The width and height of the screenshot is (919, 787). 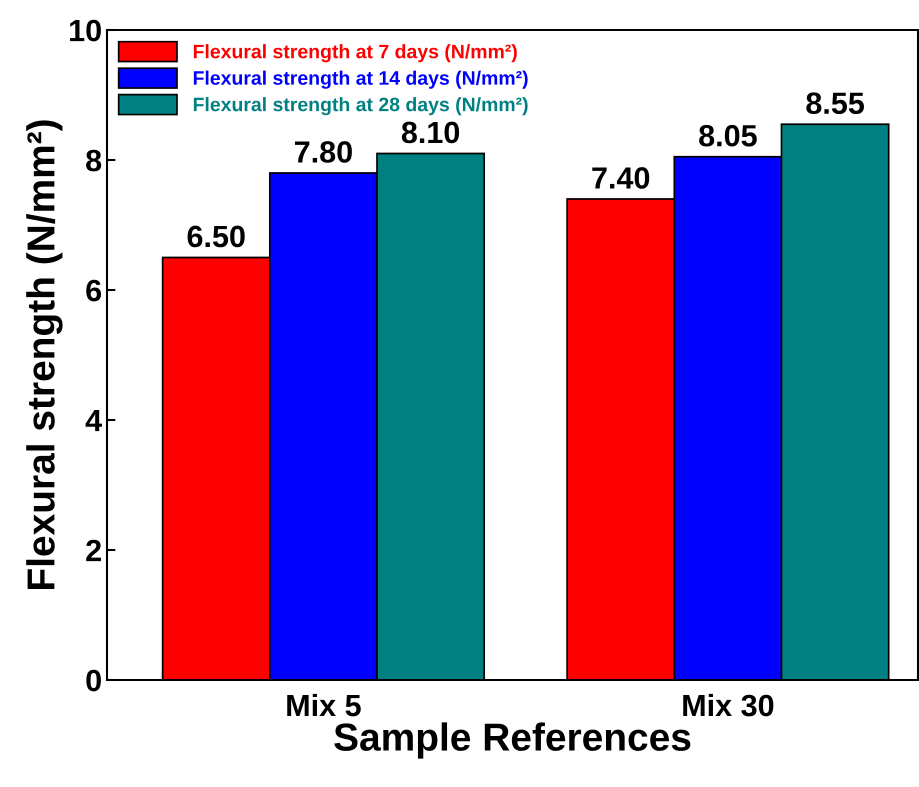 I want to click on y-axis-title: Flexural strength (N/mm²), so click(x=44, y=354).